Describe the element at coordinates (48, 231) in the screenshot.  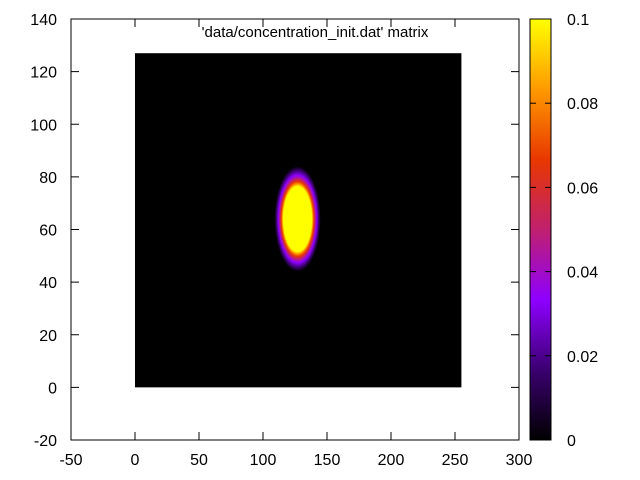
I see `y-tick-label: 60` at that location.